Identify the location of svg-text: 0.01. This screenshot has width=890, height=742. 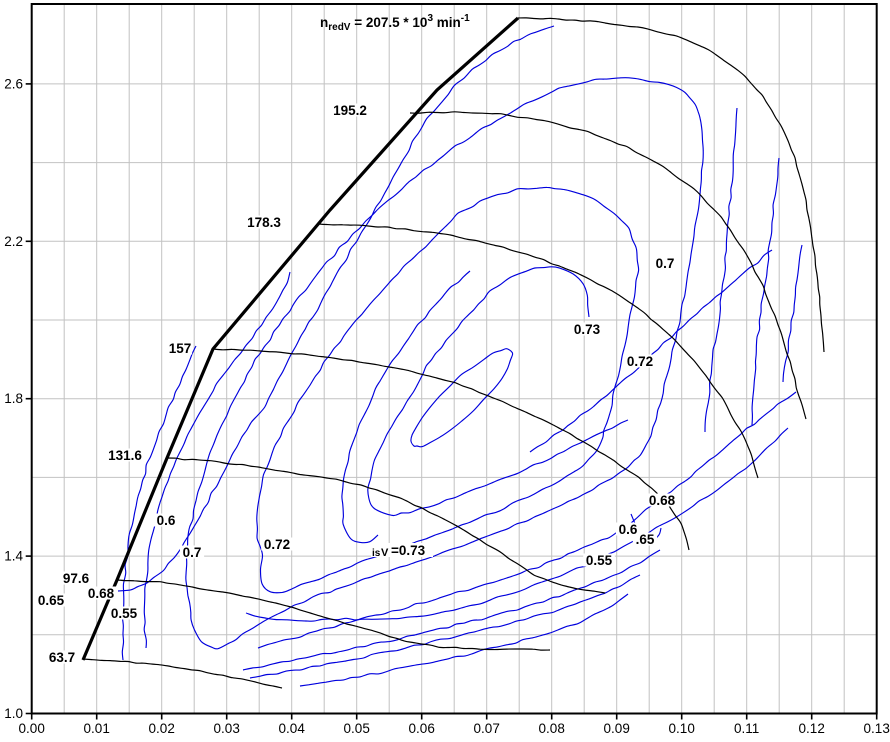
(97, 728).